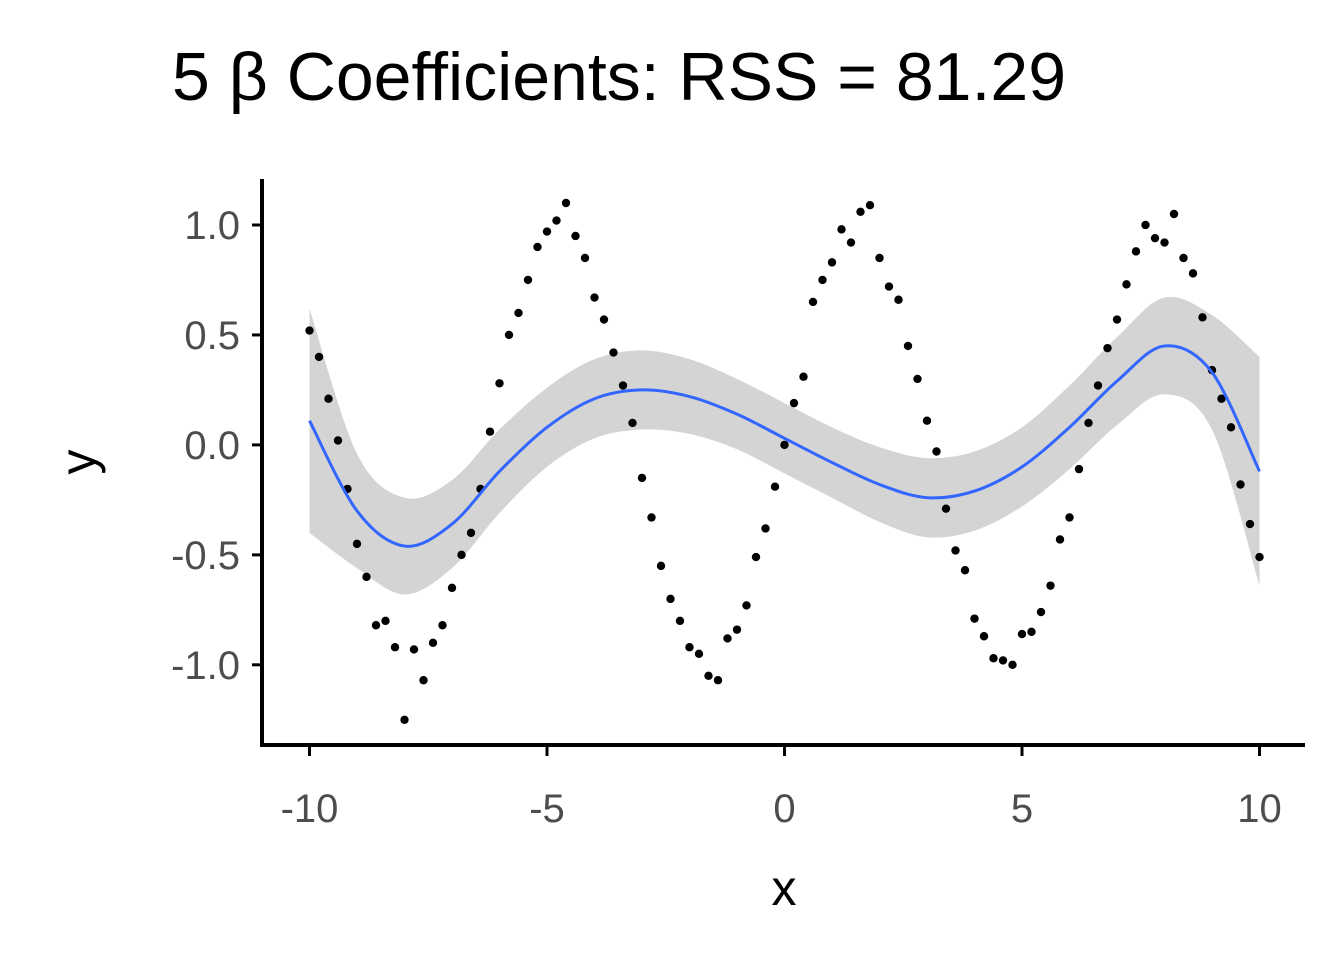 Image resolution: width=1344 pixels, height=960 pixels. What do you see at coordinates (1259, 809) in the screenshot?
I see `x-tick-label: 10` at bounding box center [1259, 809].